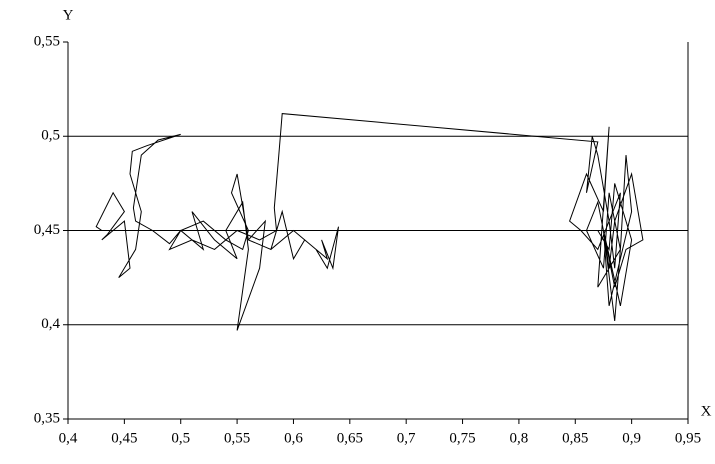 This screenshot has width=715, height=464. Describe the element at coordinates (462, 438) in the screenshot. I see `x-tick-label: 0,75` at that location.